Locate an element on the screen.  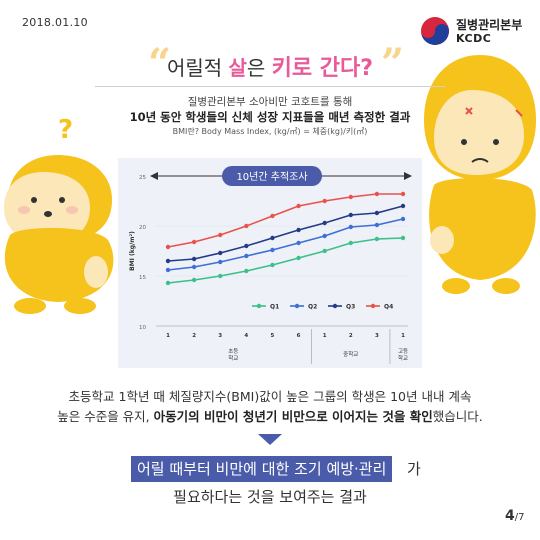
series-line-q4 is located at coordinates (285, 220).